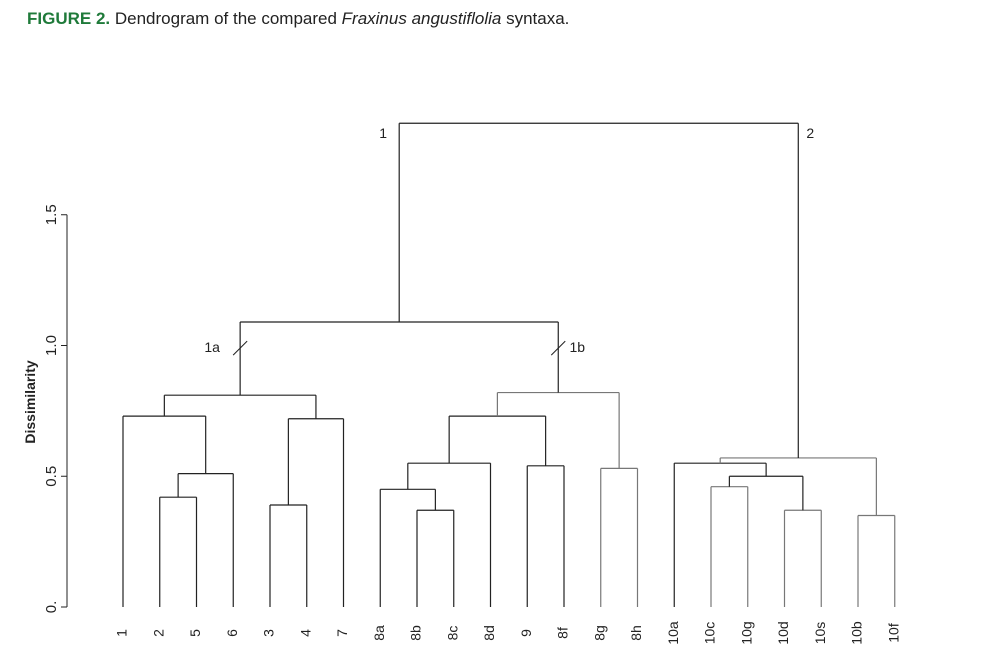 The width and height of the screenshot is (1000, 660). Describe the element at coordinates (489, 633) in the screenshot. I see `leaf-label: 8d` at that location.